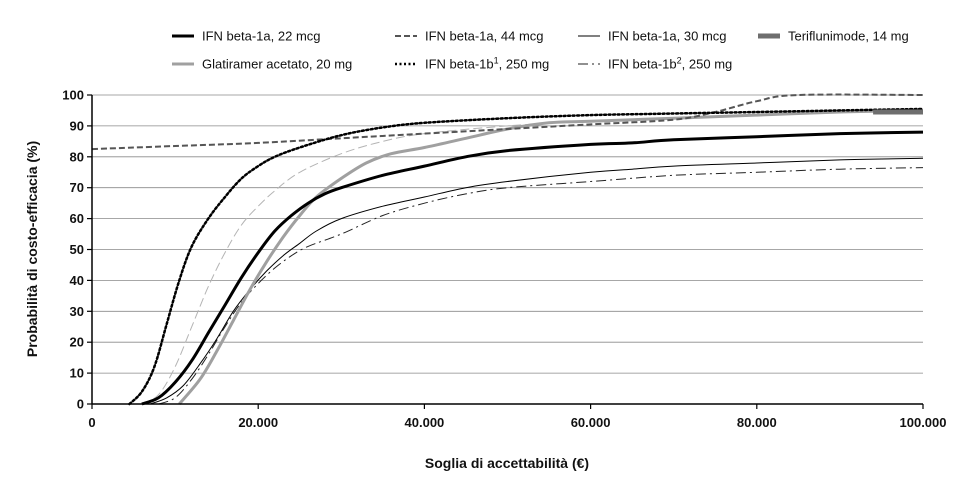 The width and height of the screenshot is (975, 497). What do you see at coordinates (517, 422) in the screenshot?
I see `x-tick-labels: 0 20.000 40.000 60.000 80.000 100.000` at bounding box center [517, 422].